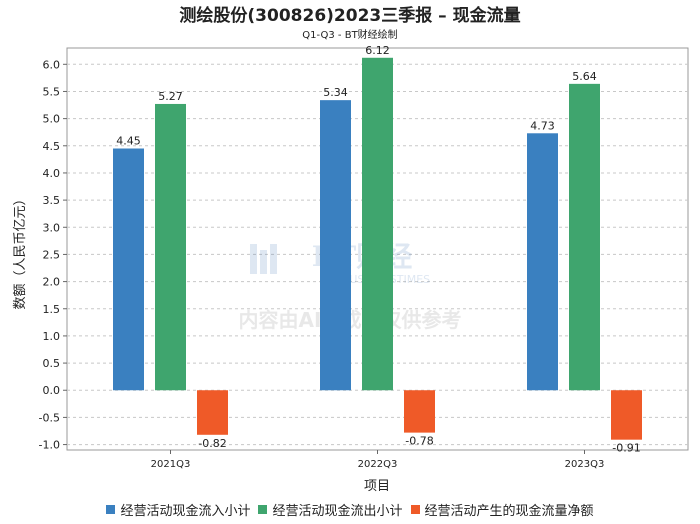  Describe the element at coordinates (170, 96) in the screenshot. I see `bar-value-label: 5.27` at that location.